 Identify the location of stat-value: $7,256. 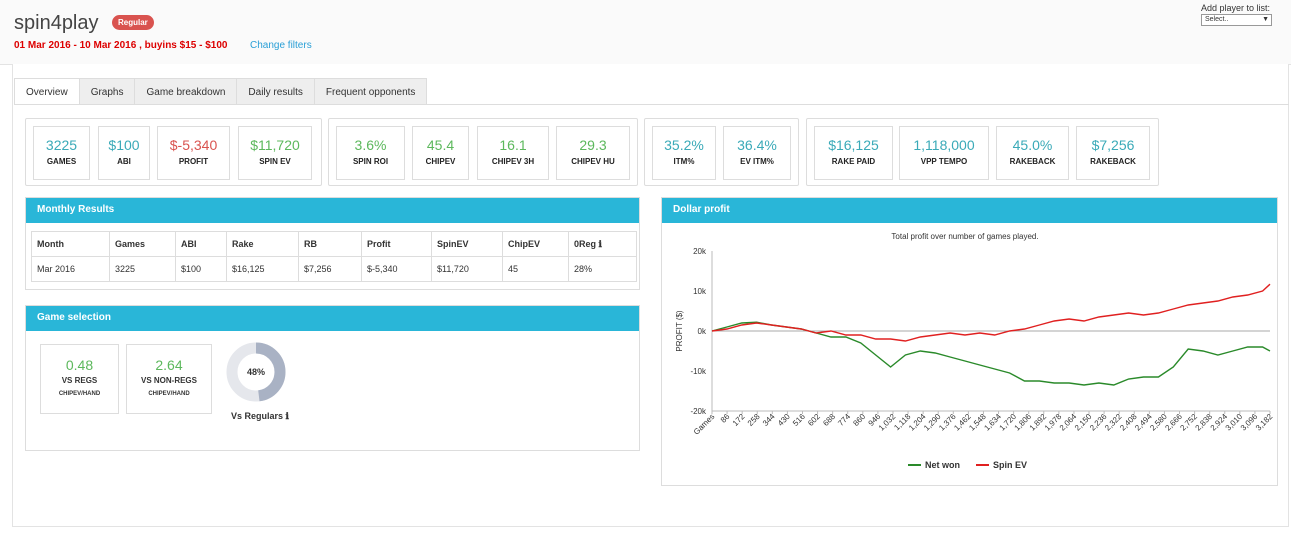
(1113, 145).